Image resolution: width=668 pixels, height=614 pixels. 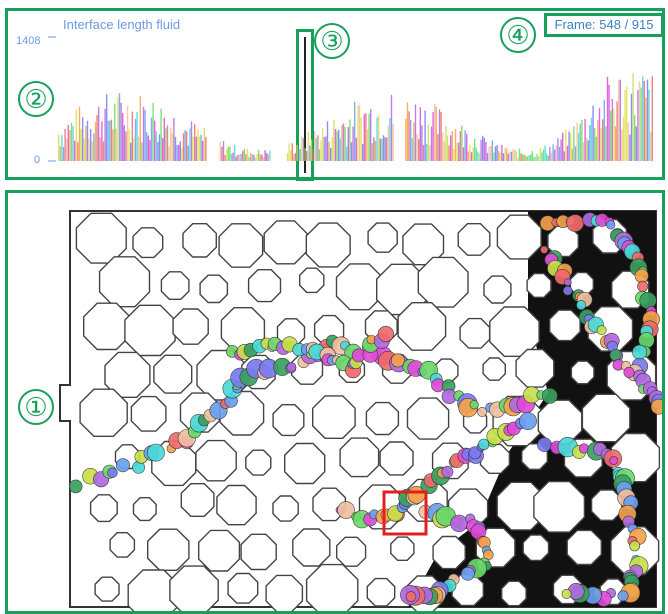 What do you see at coordinates (604, 25) in the screenshot?
I see `frame-counter: Frame: 548 / 915` at bounding box center [604, 25].